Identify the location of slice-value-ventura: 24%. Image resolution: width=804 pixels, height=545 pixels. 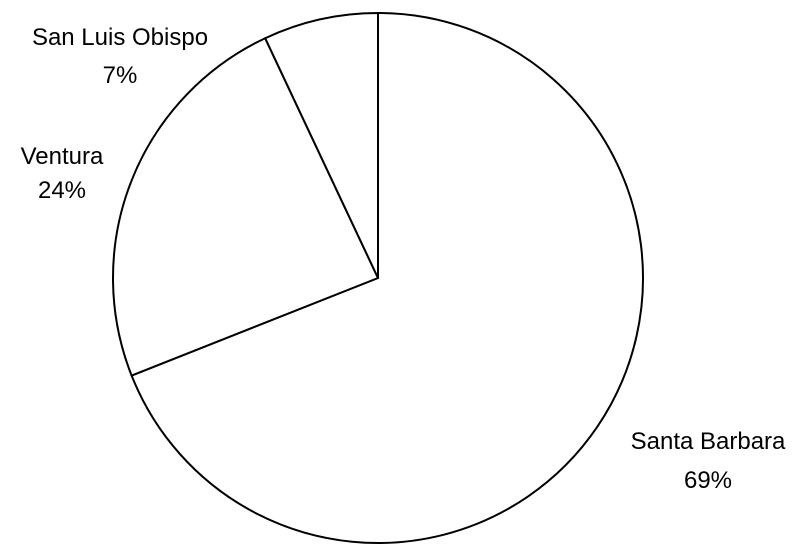
(62, 190).